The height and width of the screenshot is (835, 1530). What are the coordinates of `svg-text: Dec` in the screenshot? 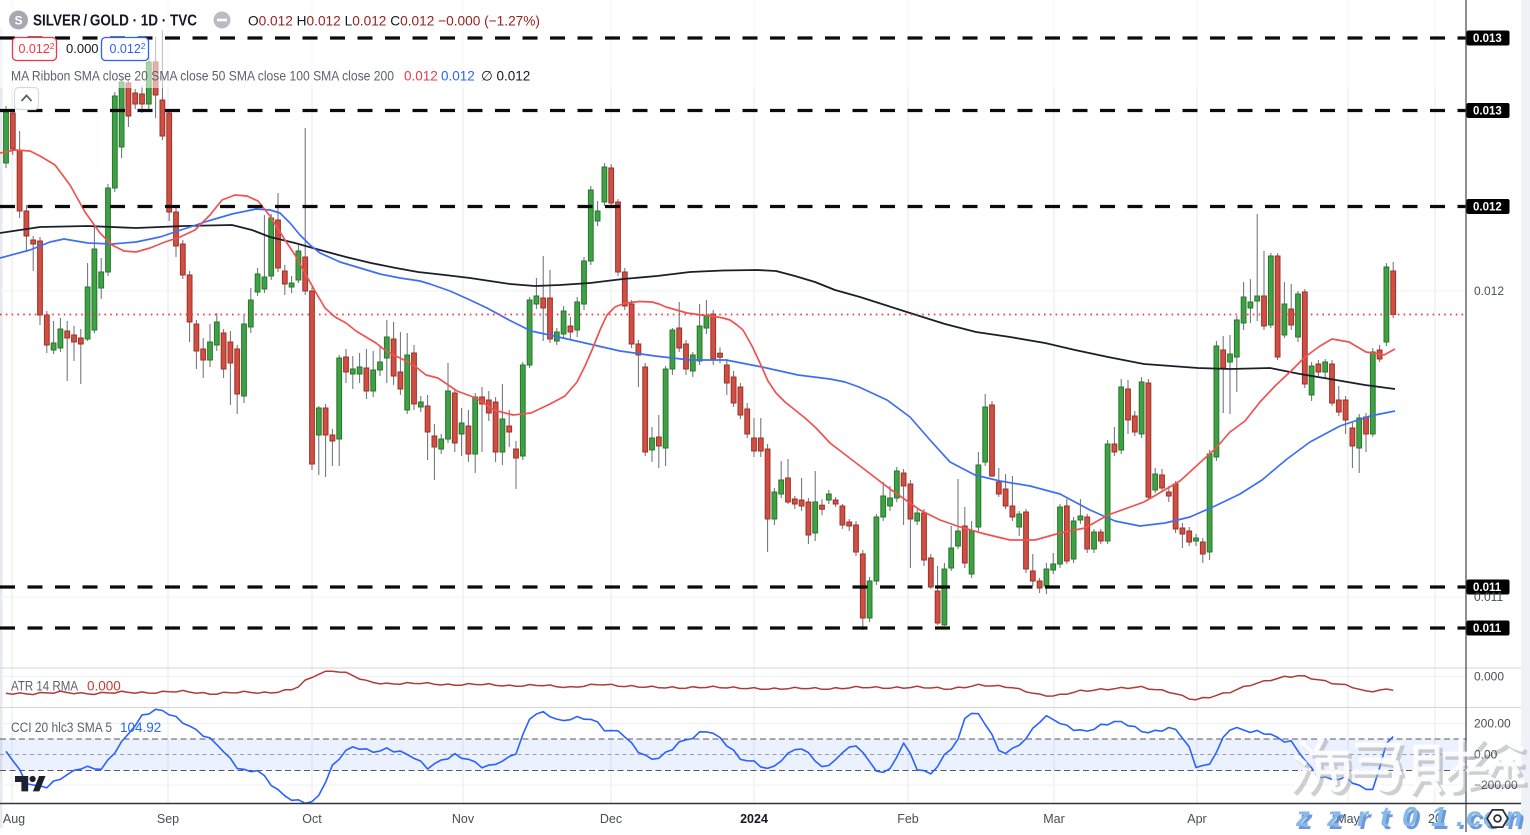 It's located at (611, 819).